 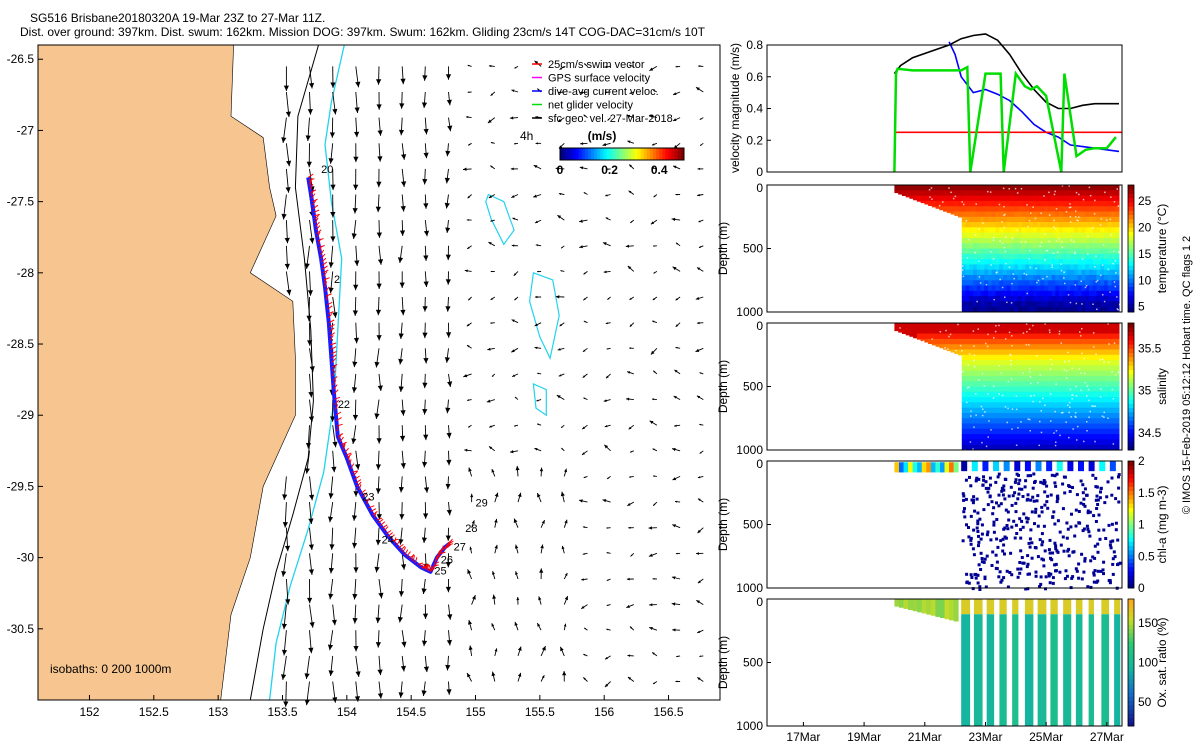 What do you see at coordinates (1049, 466) in the screenshot?
I see `chla-surface-cast` at bounding box center [1049, 466].